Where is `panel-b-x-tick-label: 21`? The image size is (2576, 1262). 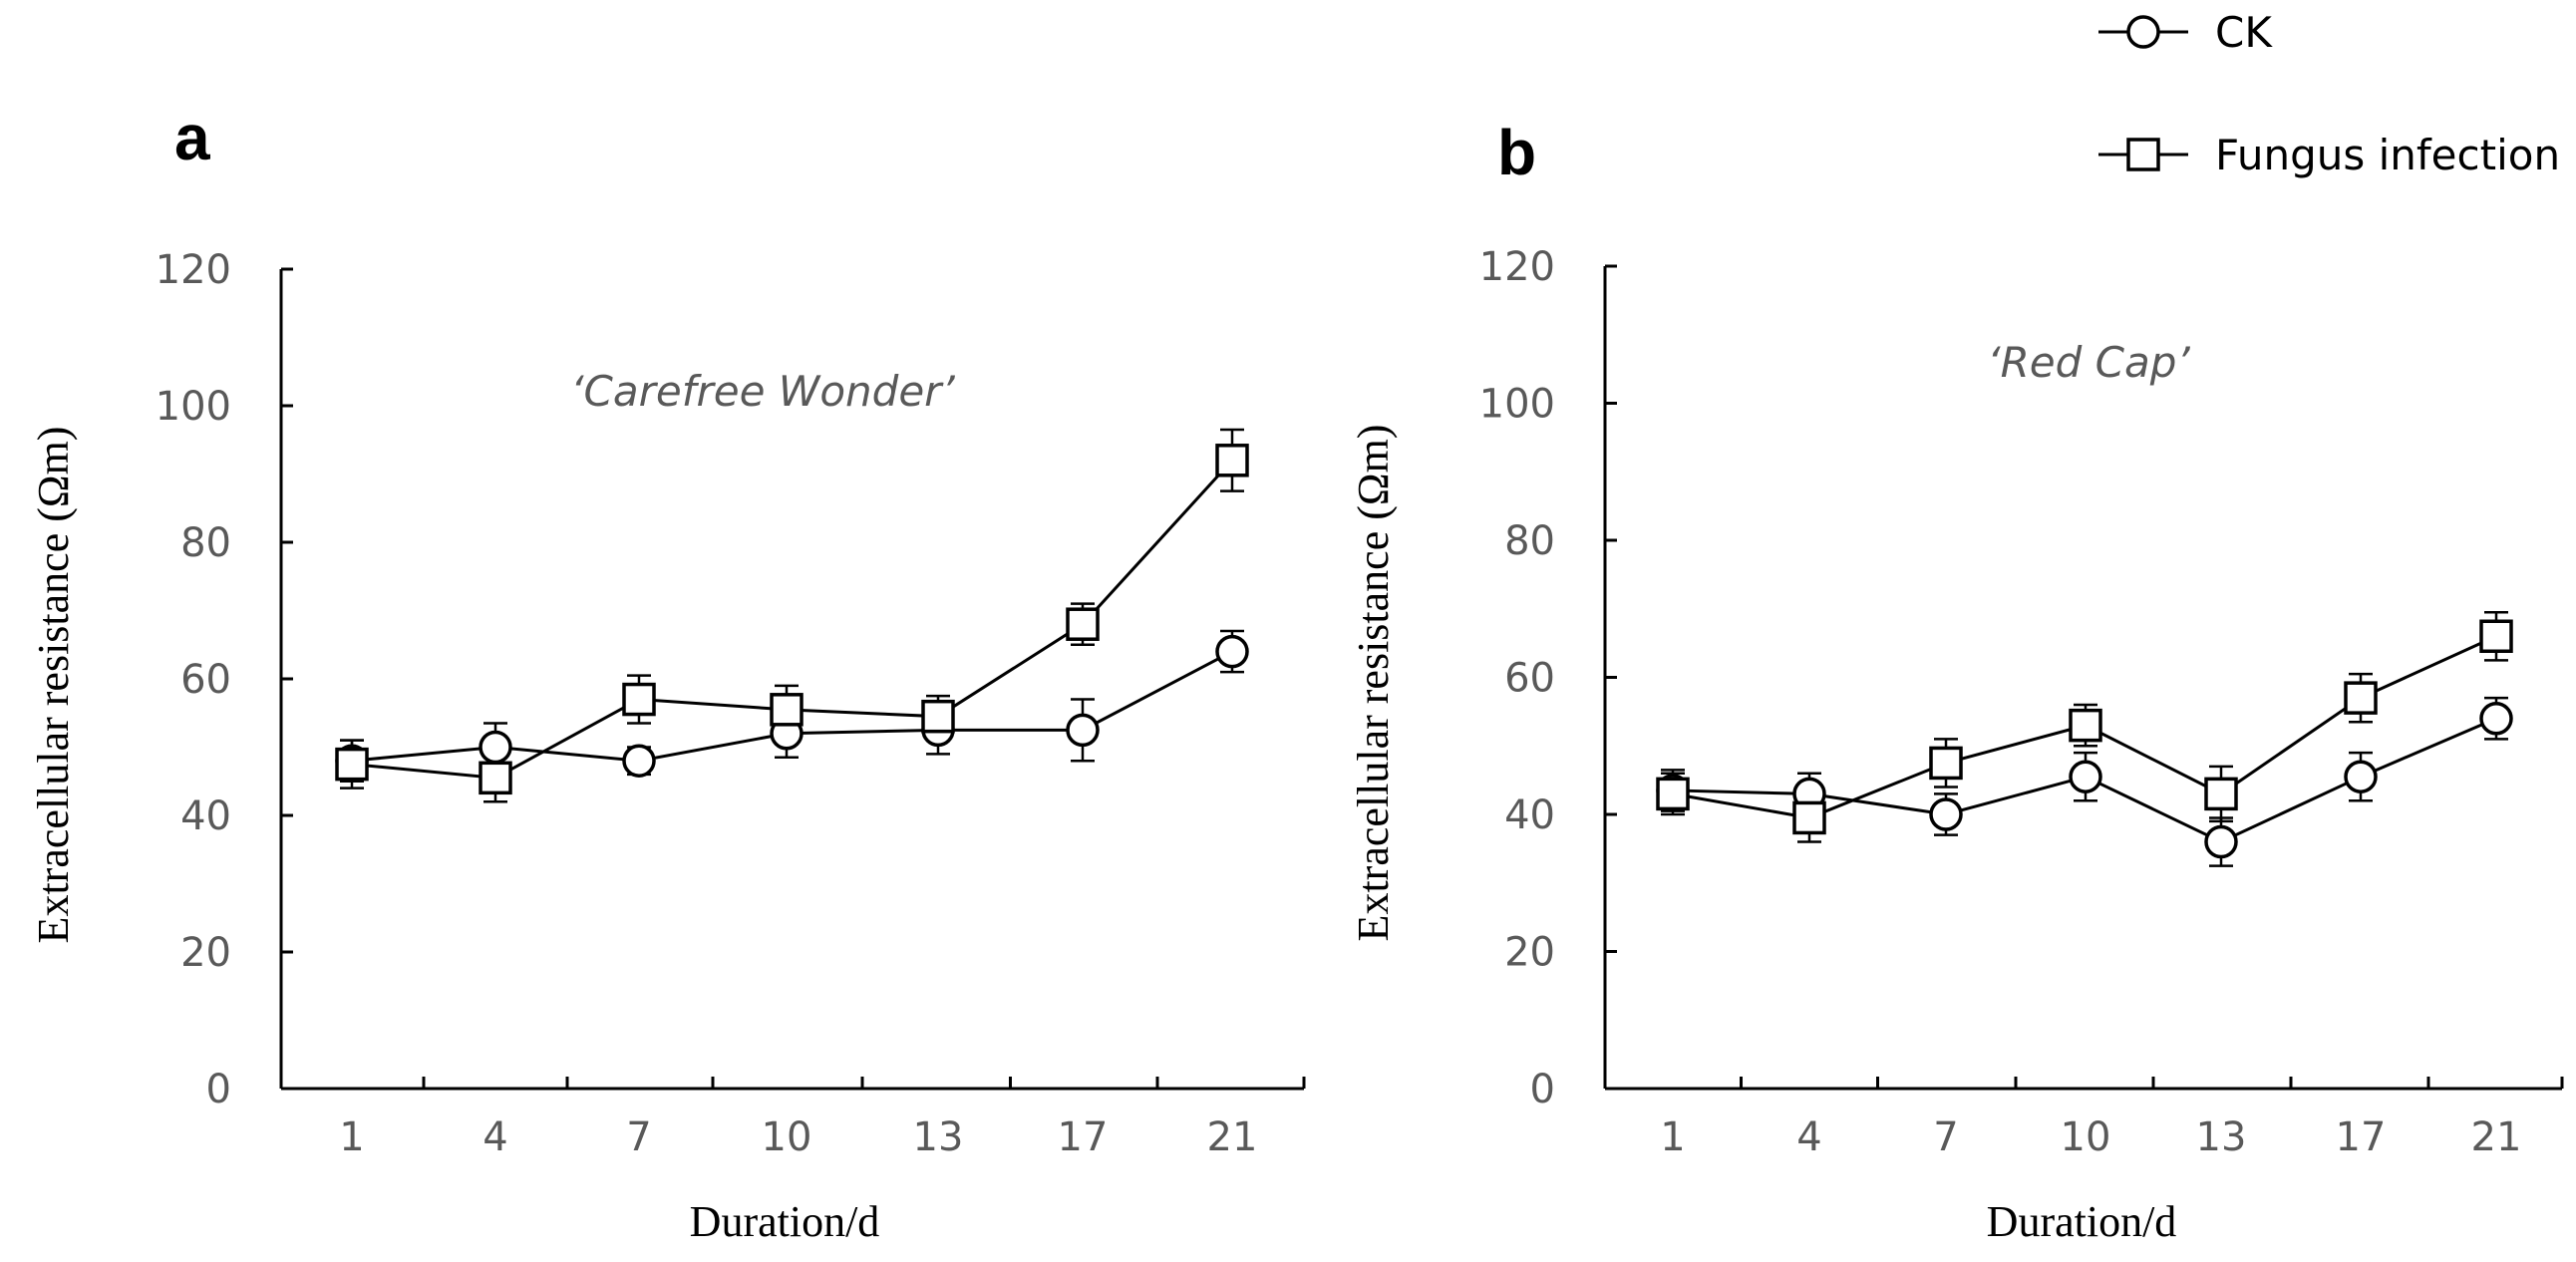 panel-b-x-tick-label: 21 is located at coordinates (2496, 1137).